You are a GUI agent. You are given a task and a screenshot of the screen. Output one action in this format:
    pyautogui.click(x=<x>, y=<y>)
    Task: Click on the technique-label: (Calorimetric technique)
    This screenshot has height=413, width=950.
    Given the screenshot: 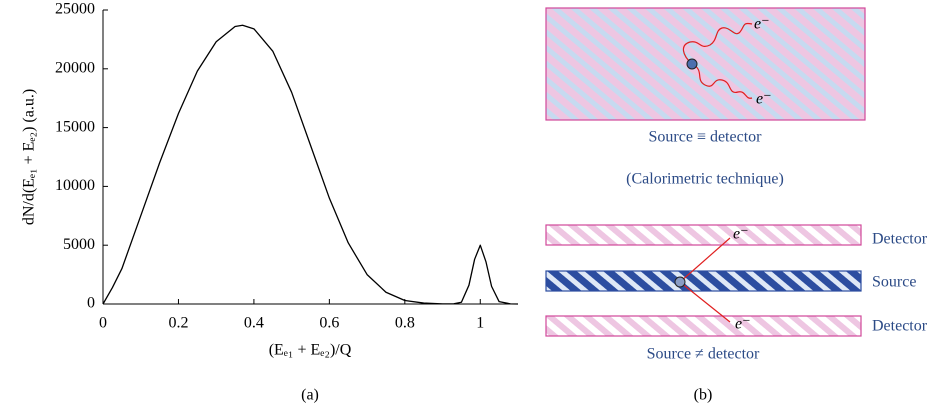 What is the action you would take?
    pyautogui.click(x=705, y=179)
    